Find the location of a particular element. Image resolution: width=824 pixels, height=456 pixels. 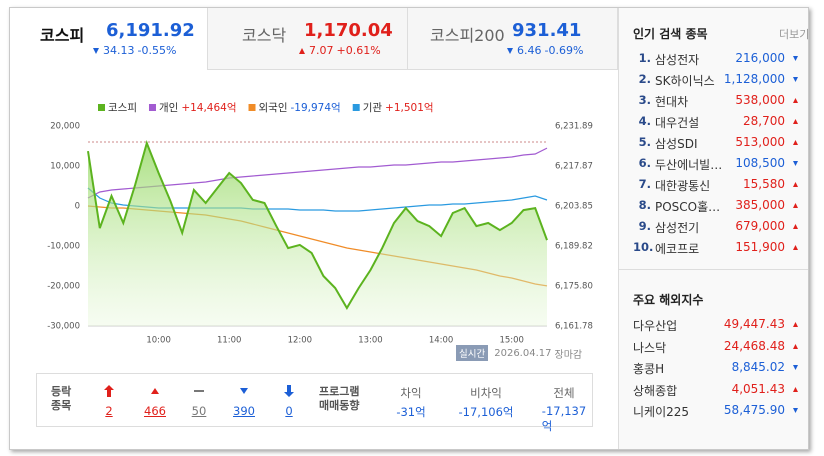

rank: 9. is located at coordinates (644, 226).